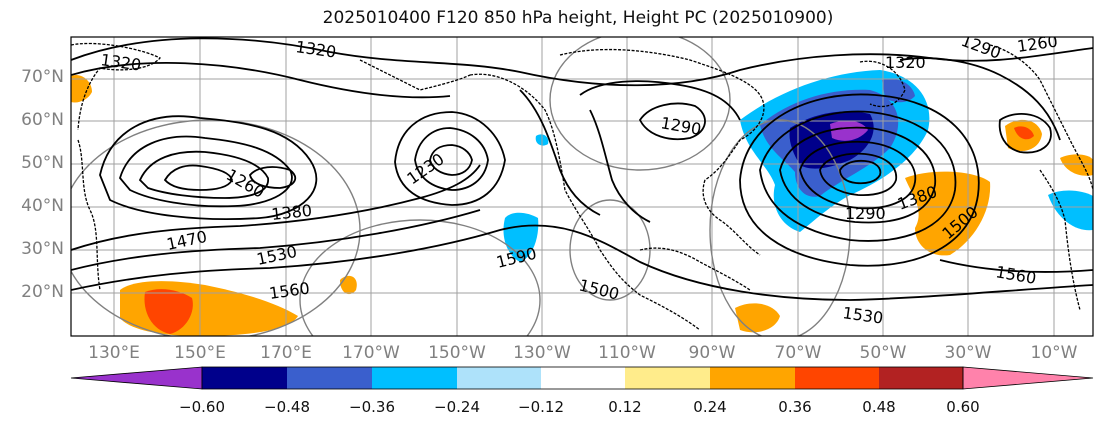 This screenshot has height=429, width=1105. Describe the element at coordinates (371, 353) in the screenshot. I see `lon-label: 170°W` at that location.